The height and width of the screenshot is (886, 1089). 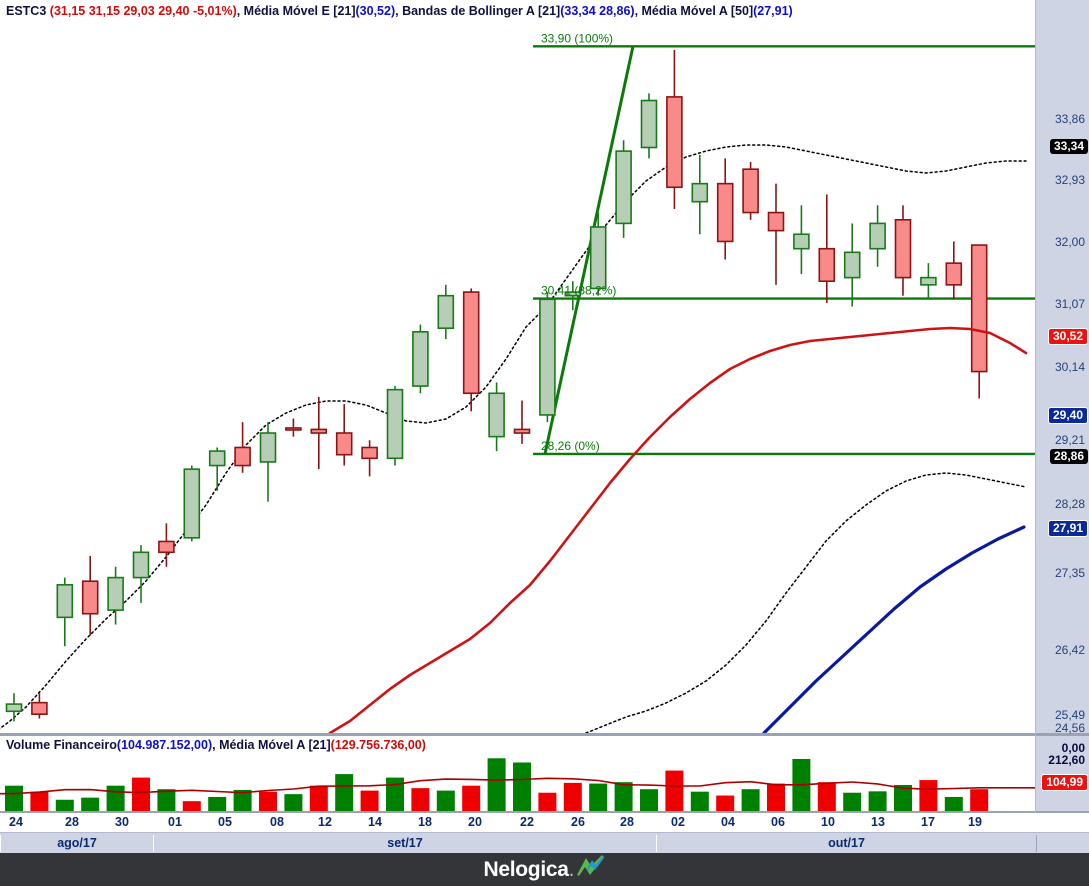 I want to click on volume-axis-tick: 212,60, so click(x=1066, y=760).